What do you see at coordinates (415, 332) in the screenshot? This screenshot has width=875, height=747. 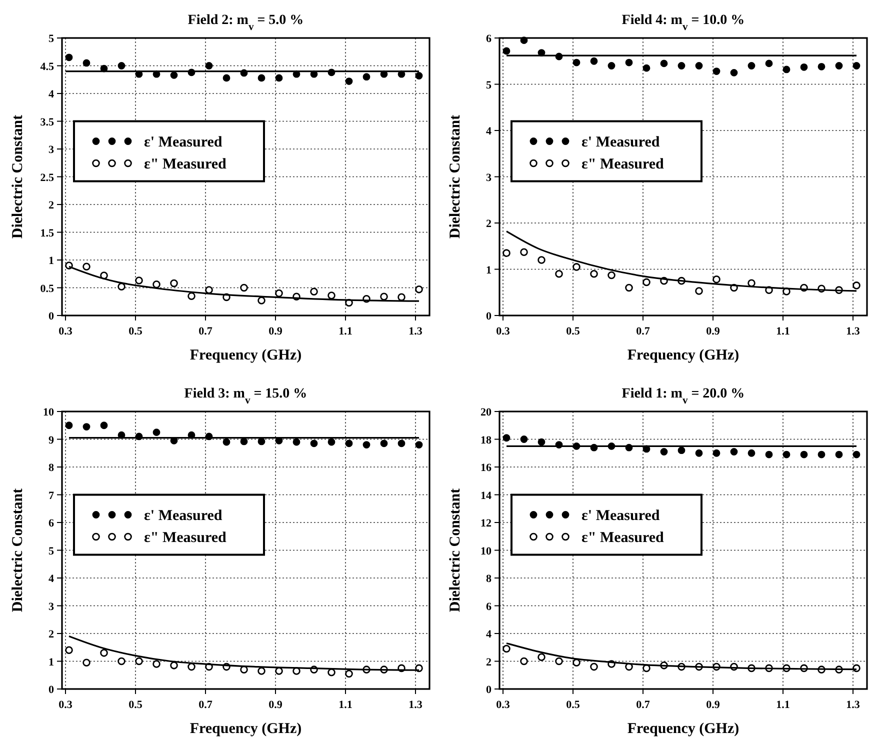 I see `x-tick-label: 1.3` at bounding box center [415, 332].